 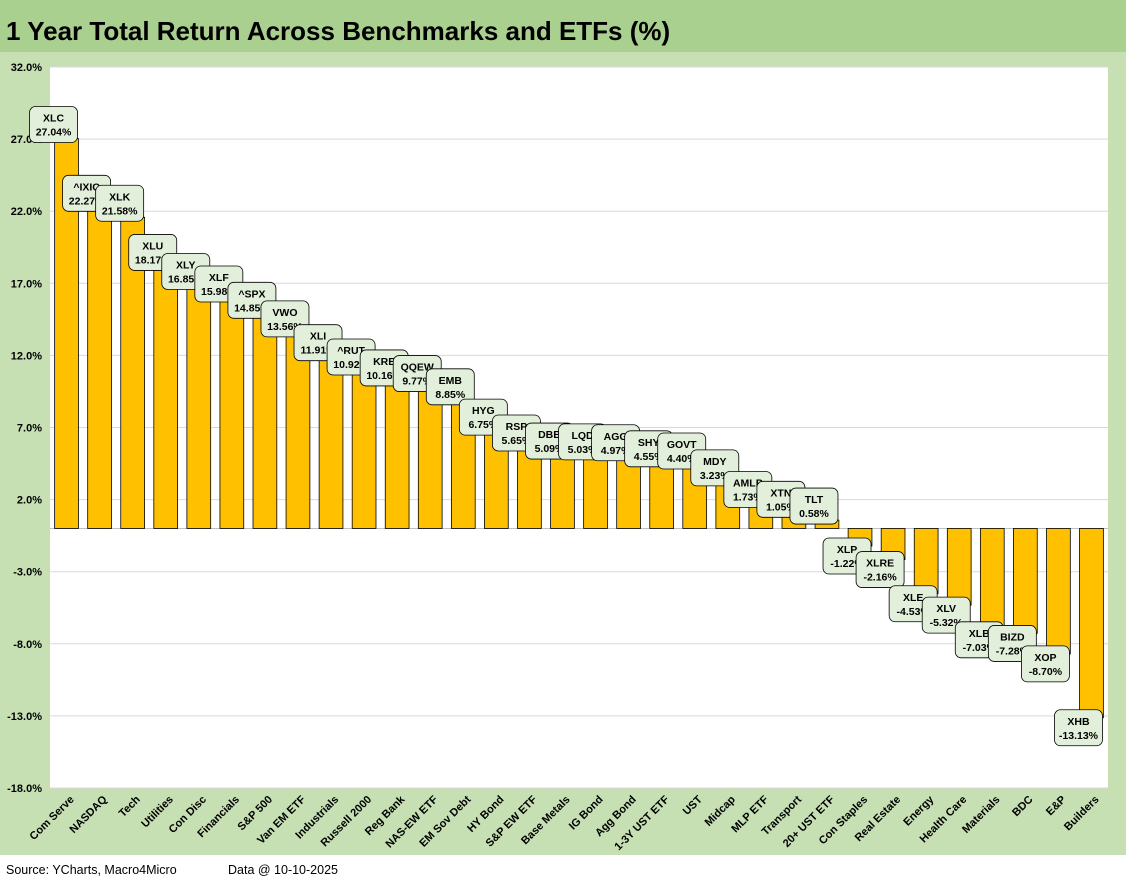 I want to click on data-label-value: 21.58%, so click(x=120, y=211).